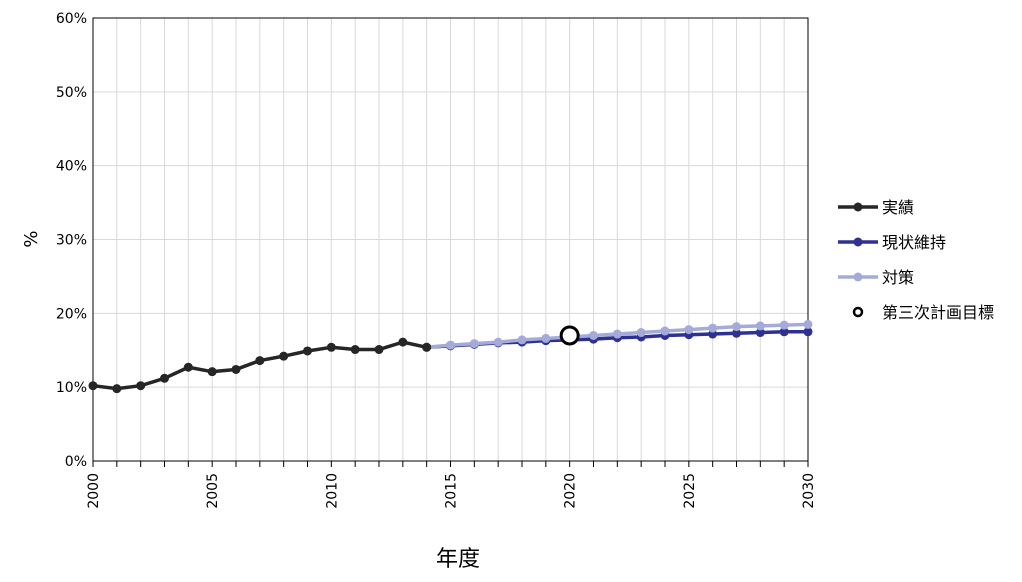 This screenshot has height=582, width=1022. What do you see at coordinates (898, 277) in the screenshot?
I see `legend-label: 対策` at bounding box center [898, 277].